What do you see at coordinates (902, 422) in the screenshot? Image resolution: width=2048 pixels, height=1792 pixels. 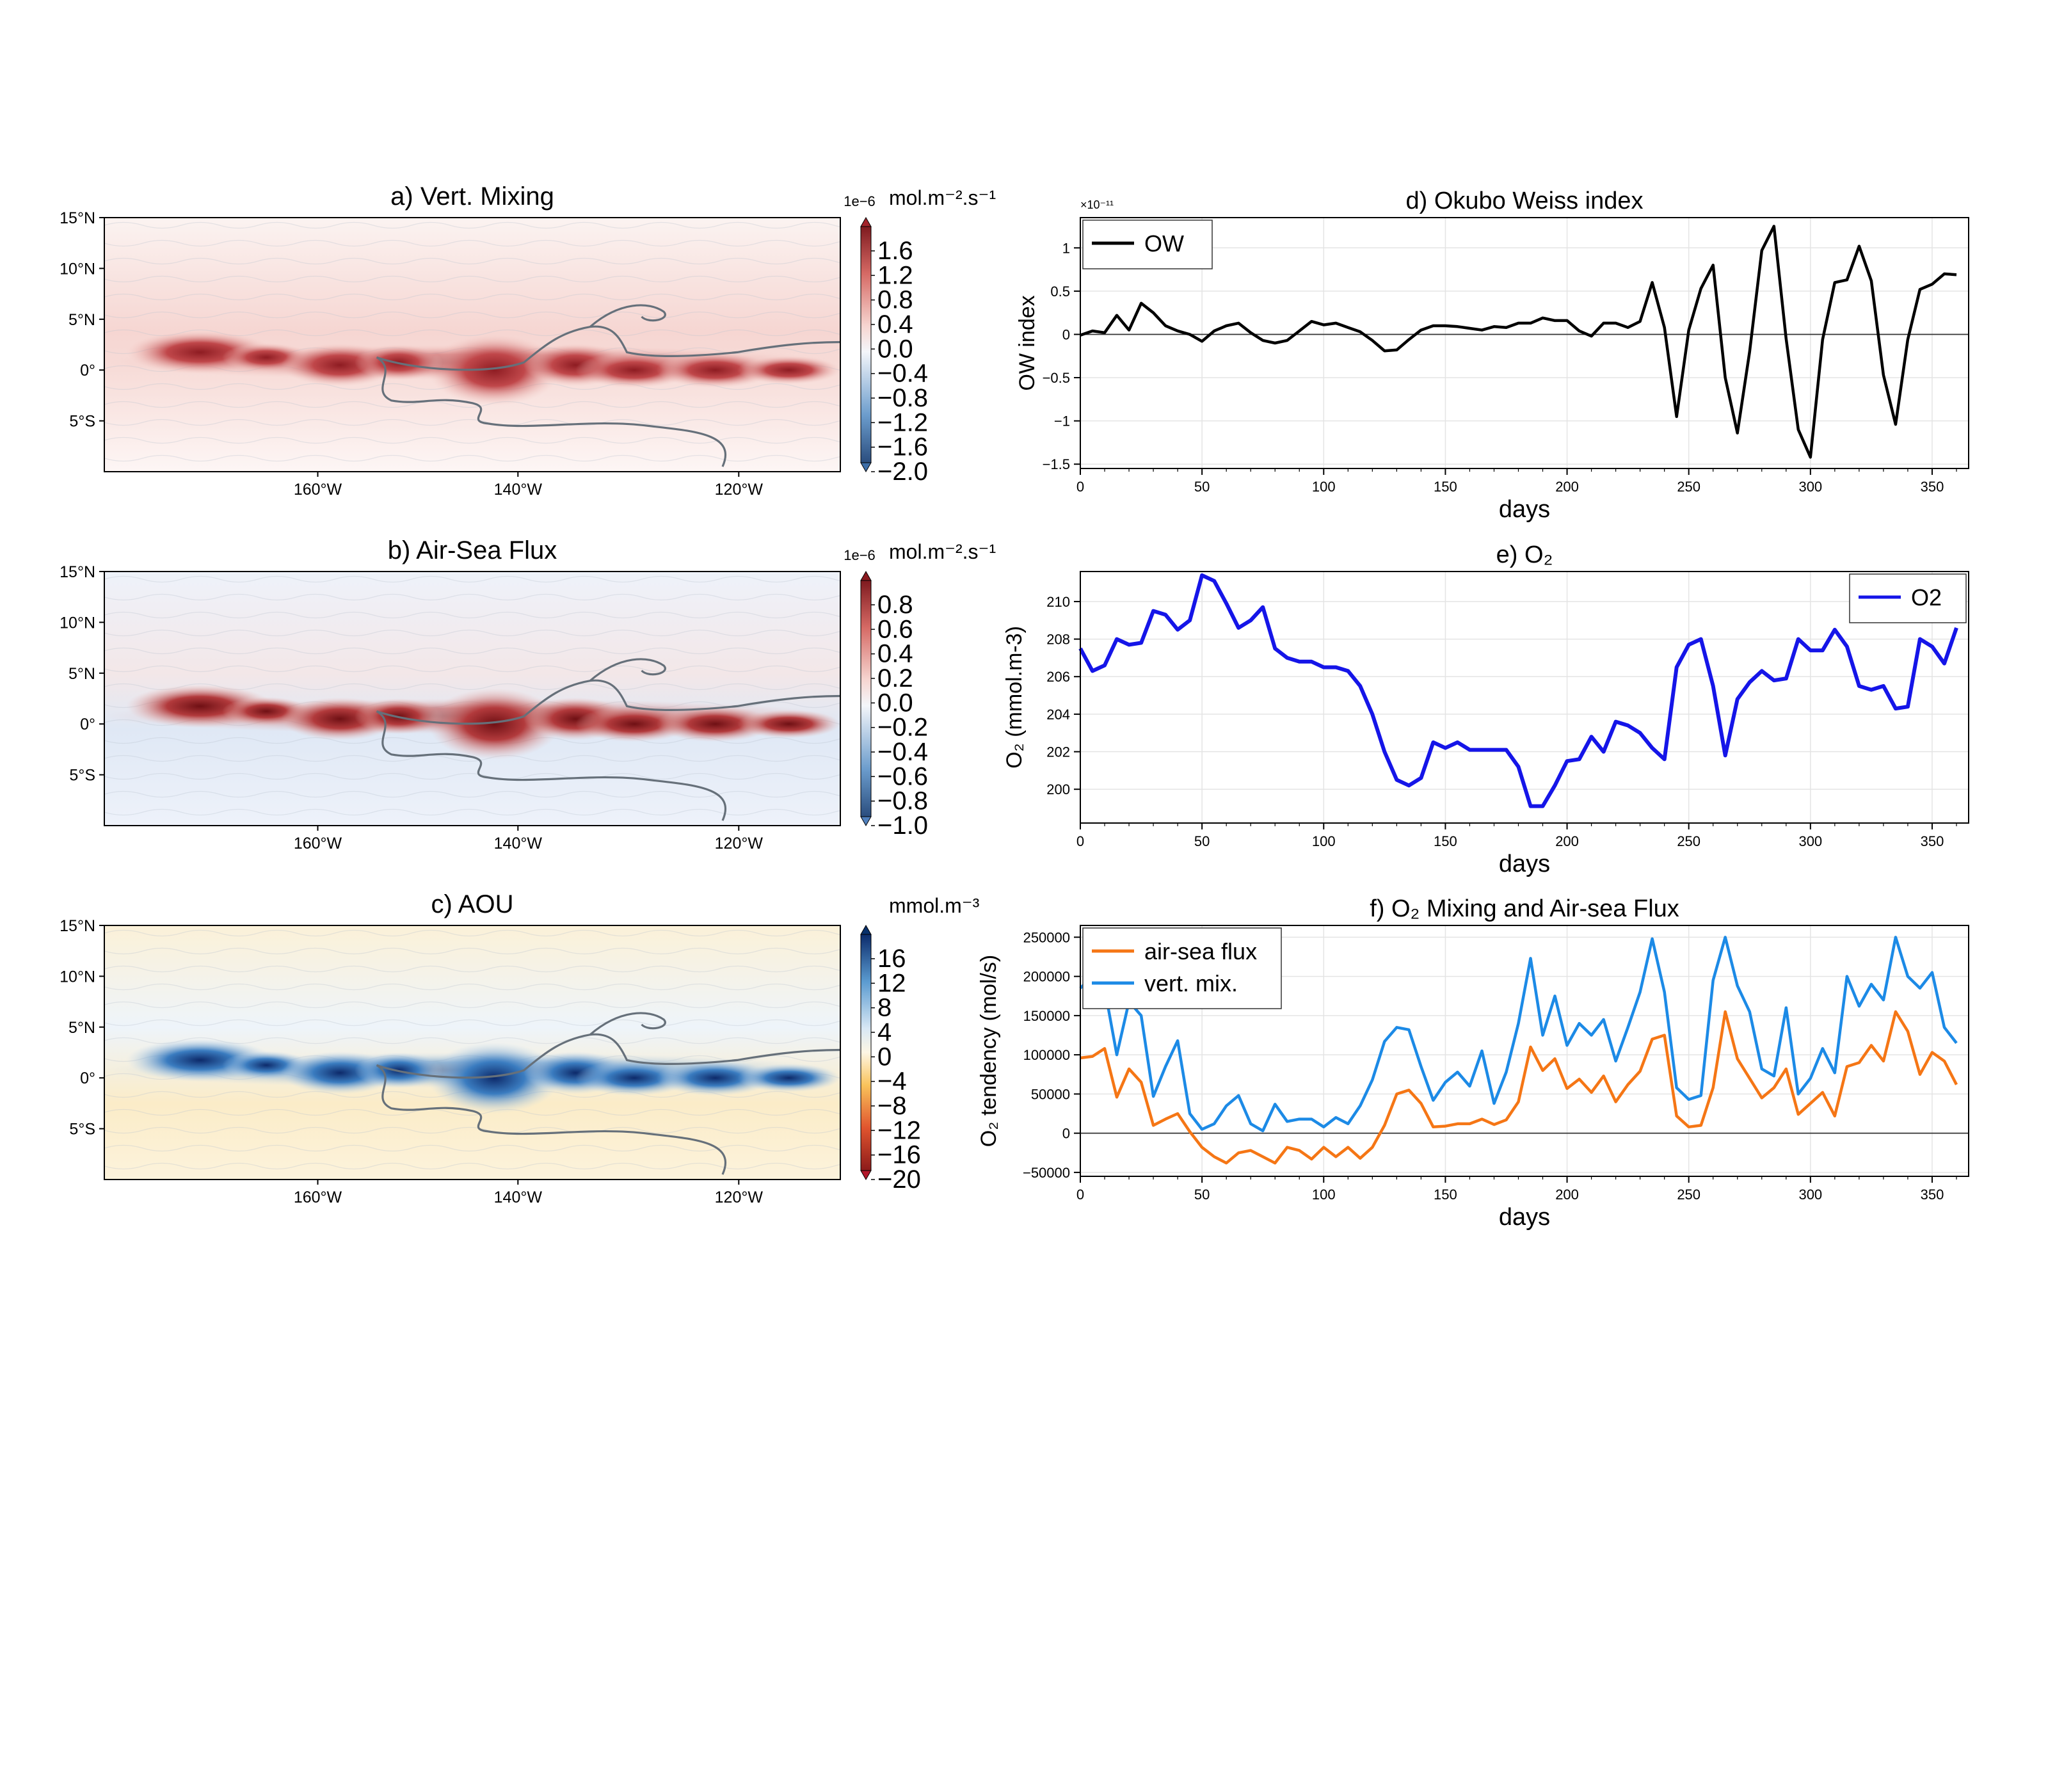 I see `colorbar-tick-label: −1.2` at bounding box center [902, 422].